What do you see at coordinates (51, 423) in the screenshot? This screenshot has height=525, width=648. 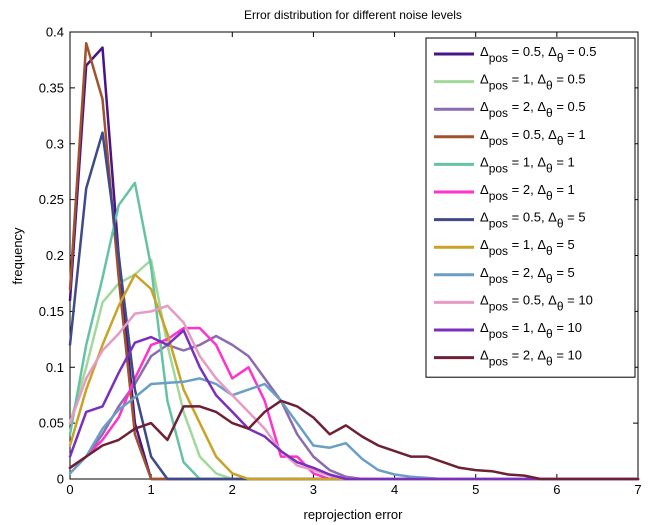 I see `y-tick-label: 0.05` at bounding box center [51, 423].